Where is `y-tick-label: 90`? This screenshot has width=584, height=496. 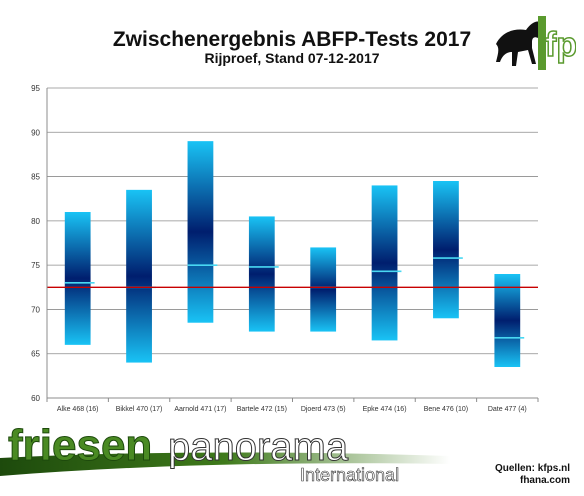
y-tick-label: 90 is located at coordinates (35, 132).